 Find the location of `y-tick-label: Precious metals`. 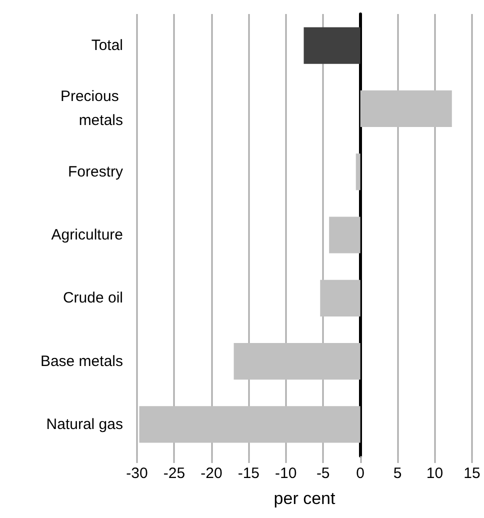

y-tick-label: Precious metals is located at coordinates (91, 109).